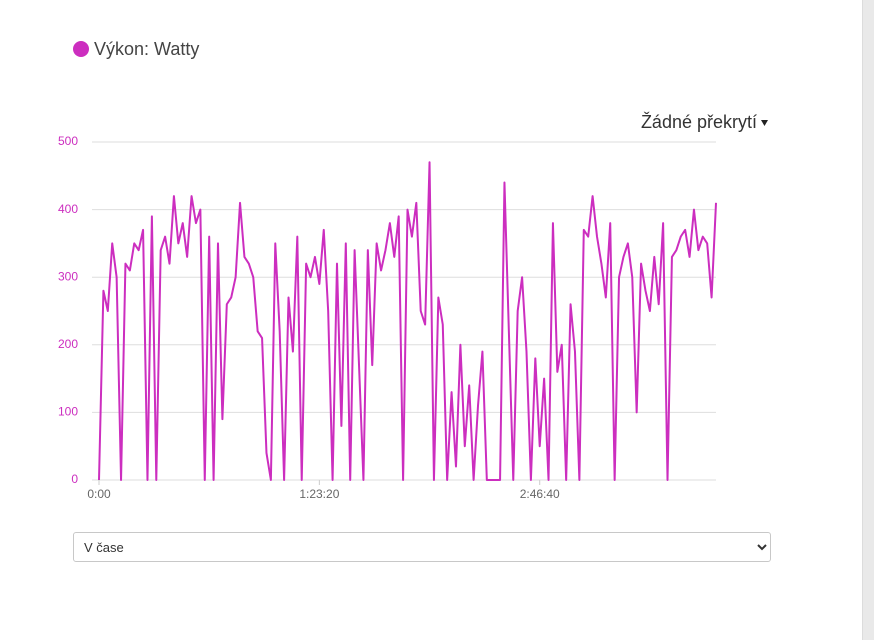  What do you see at coordinates (68, 344) in the screenshot?
I see `y-tick-label: 200` at bounding box center [68, 344].